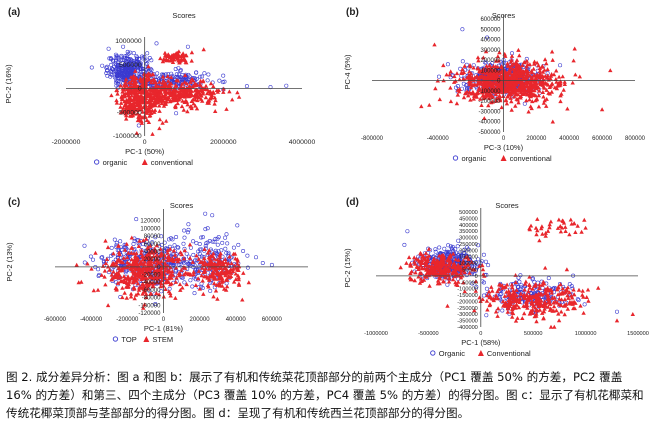 This screenshot has height=443, width=650. I want to click on y-tick-label: -20000, so click(151, 276).